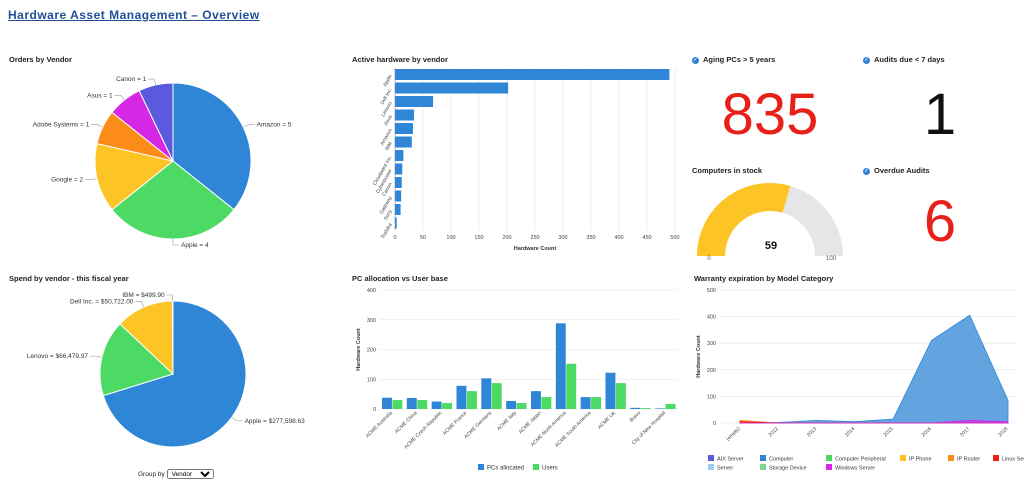 The height and width of the screenshot is (488, 1024). Describe the element at coordinates (904, 59) in the screenshot. I see `audits7-widget-title: ✓ Audits due < 7 days` at that location.